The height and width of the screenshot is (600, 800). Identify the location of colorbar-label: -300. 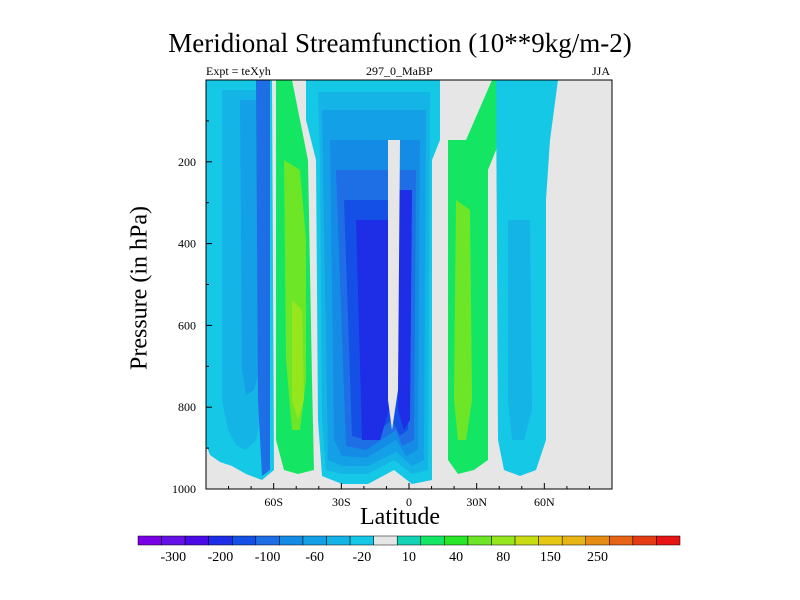
(174, 557).